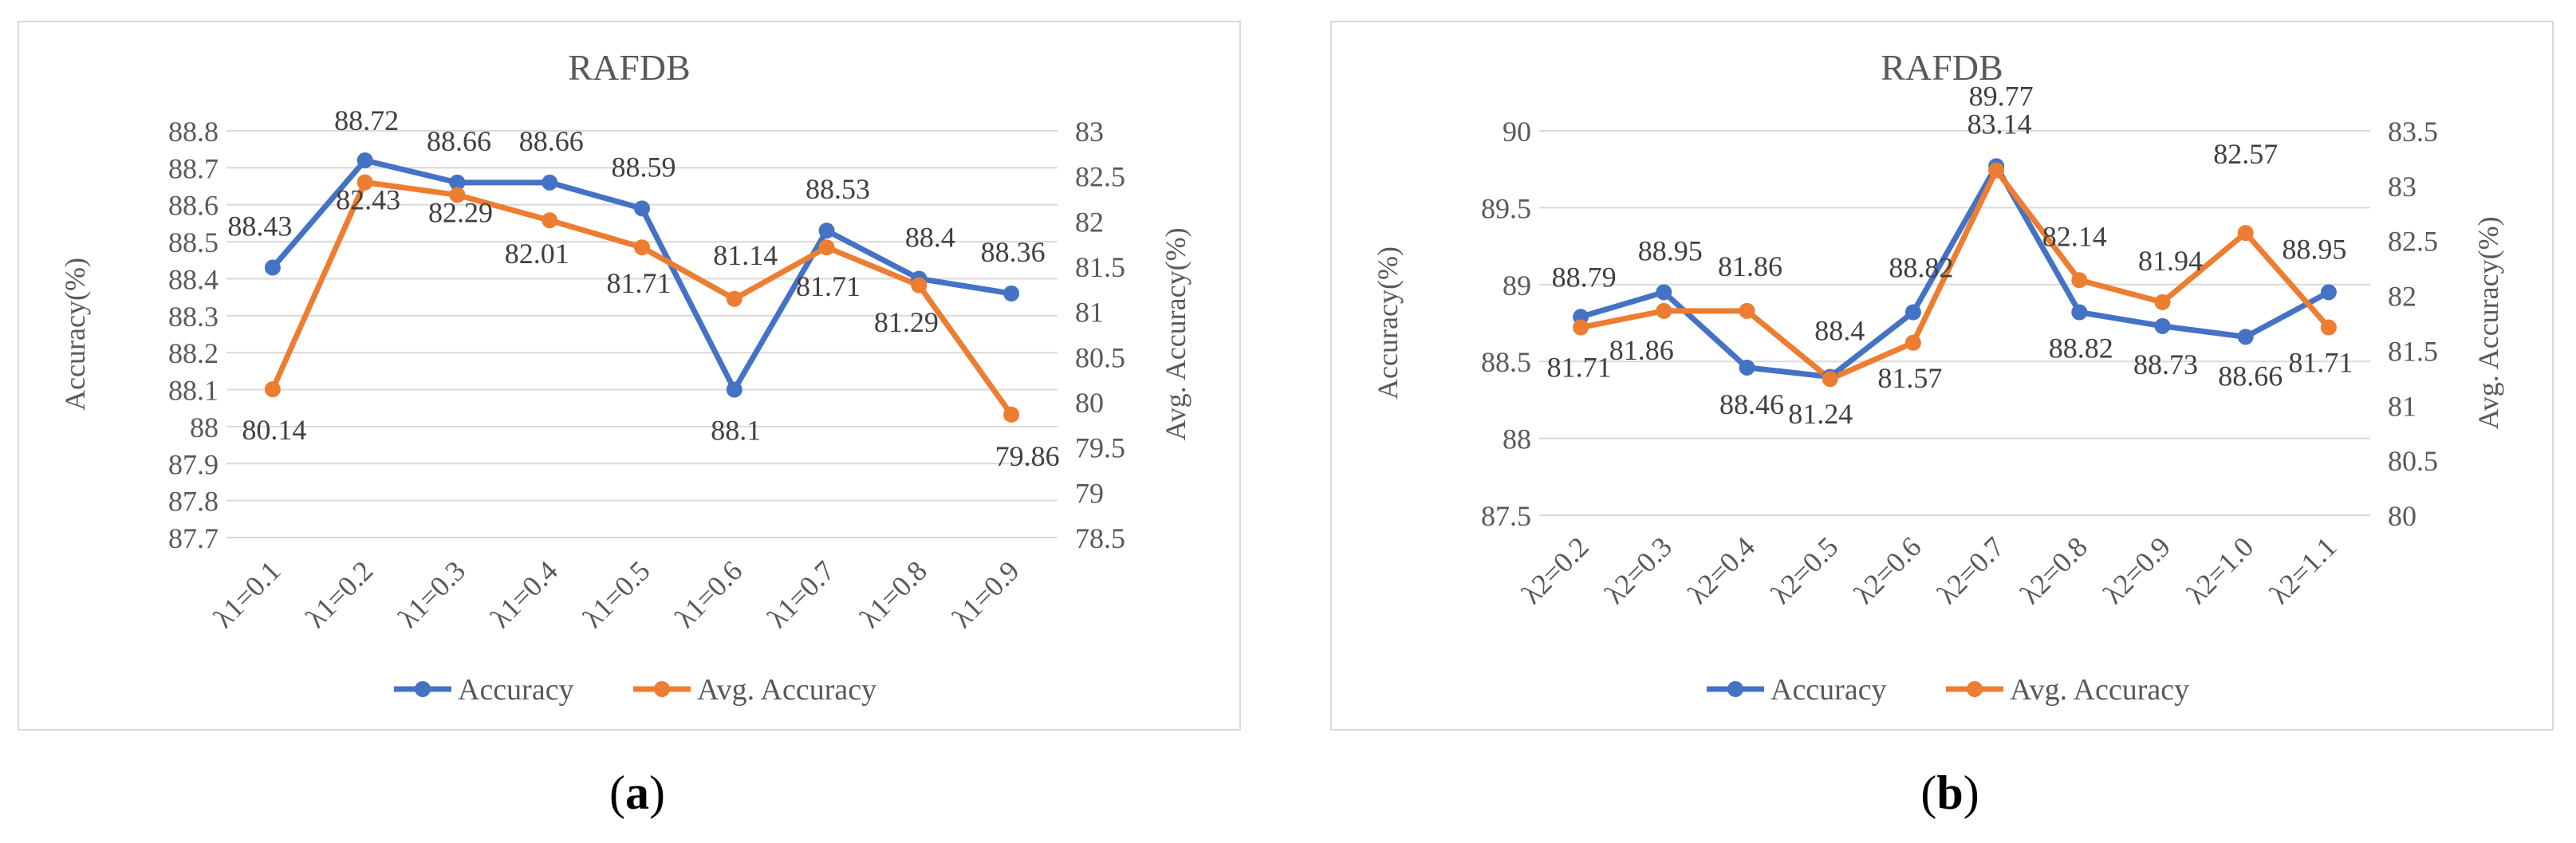 The width and height of the screenshot is (2576, 843). What do you see at coordinates (2074, 236) in the screenshot?
I see `avg-accuracy-data-label: 82.14` at bounding box center [2074, 236].